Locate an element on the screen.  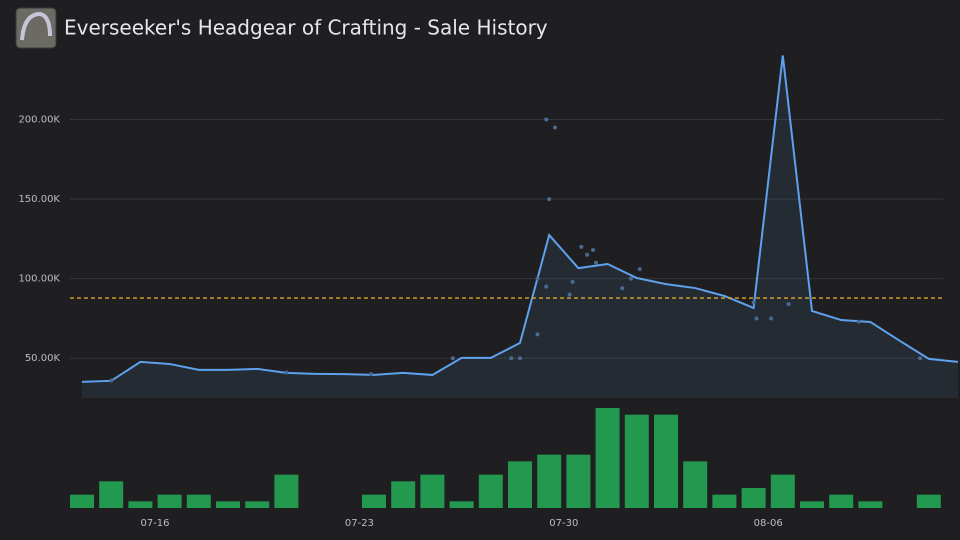
y-tick-label: 150.00K is located at coordinates (39, 199).